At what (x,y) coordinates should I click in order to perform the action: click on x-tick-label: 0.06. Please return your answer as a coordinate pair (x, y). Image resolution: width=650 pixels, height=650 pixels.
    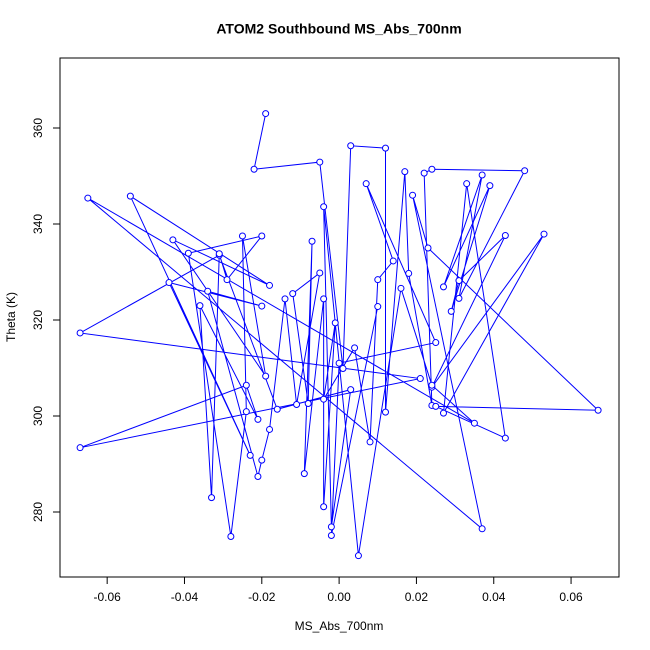
    Looking at the image, I should click on (571, 597).